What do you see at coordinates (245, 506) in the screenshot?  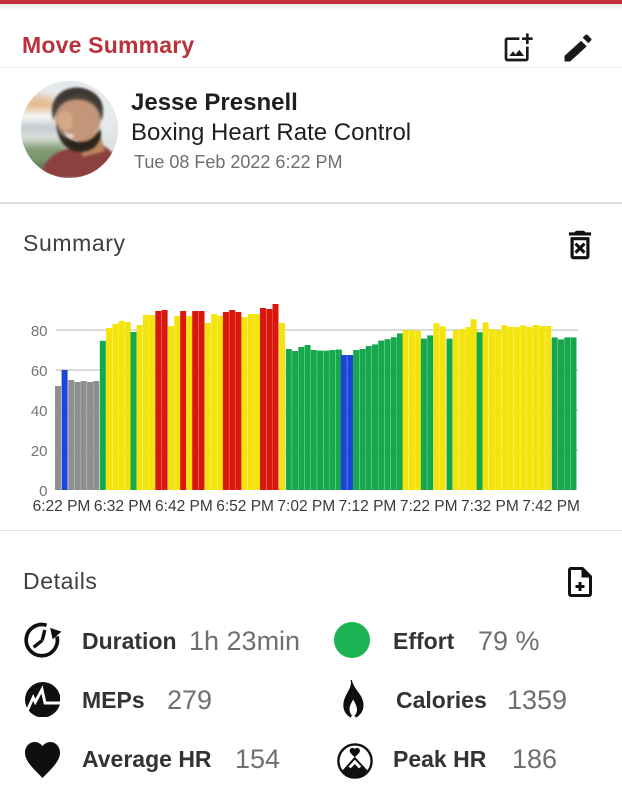 I see `svg-text: 6:52 PM` at bounding box center [245, 506].